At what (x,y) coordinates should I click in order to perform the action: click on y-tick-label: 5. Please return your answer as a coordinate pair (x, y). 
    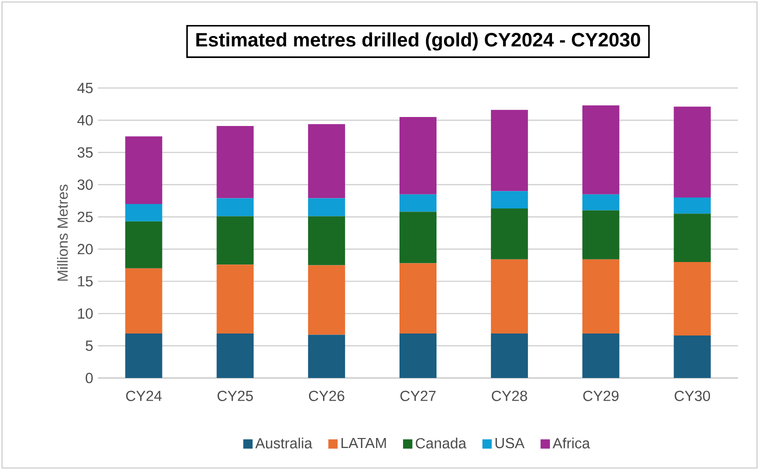
    Looking at the image, I should click on (89, 345).